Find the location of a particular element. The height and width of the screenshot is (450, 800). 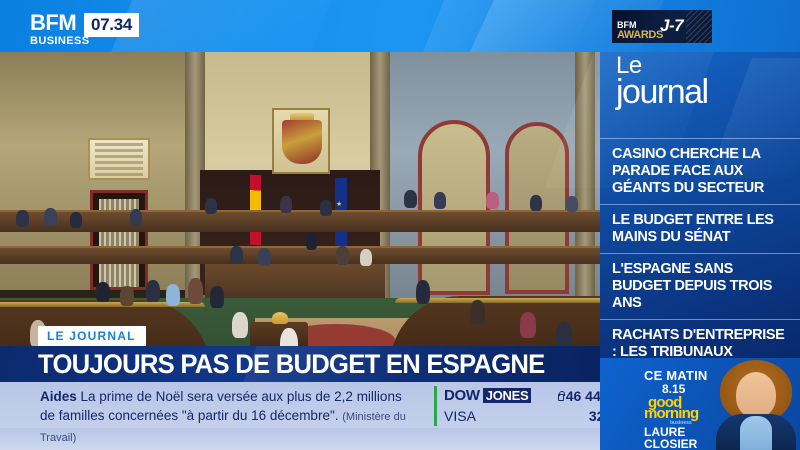

bench-row is located at coordinates (302, 255).